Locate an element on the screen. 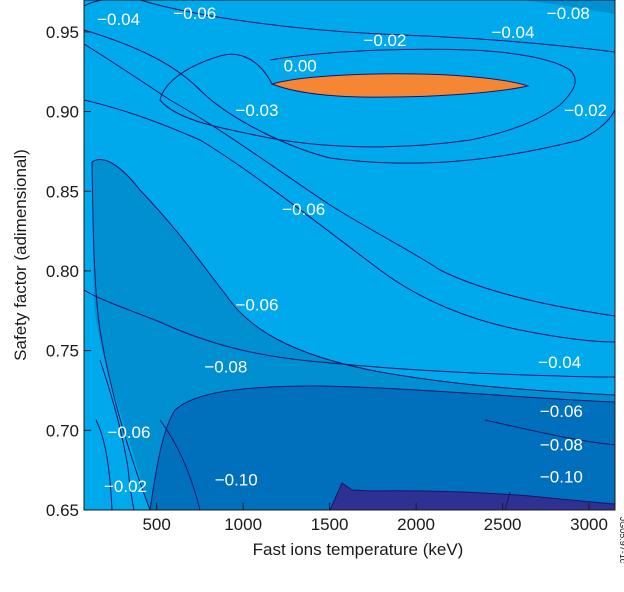 The width and height of the screenshot is (624, 592). x-axis-title: Fast ions temperature (keV) is located at coordinates (358, 549).